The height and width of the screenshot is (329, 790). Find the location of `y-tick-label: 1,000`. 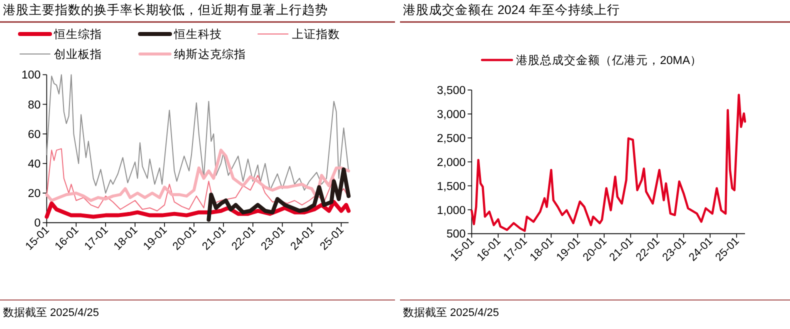

y-tick-label: 1,000 is located at coordinates (451, 210).